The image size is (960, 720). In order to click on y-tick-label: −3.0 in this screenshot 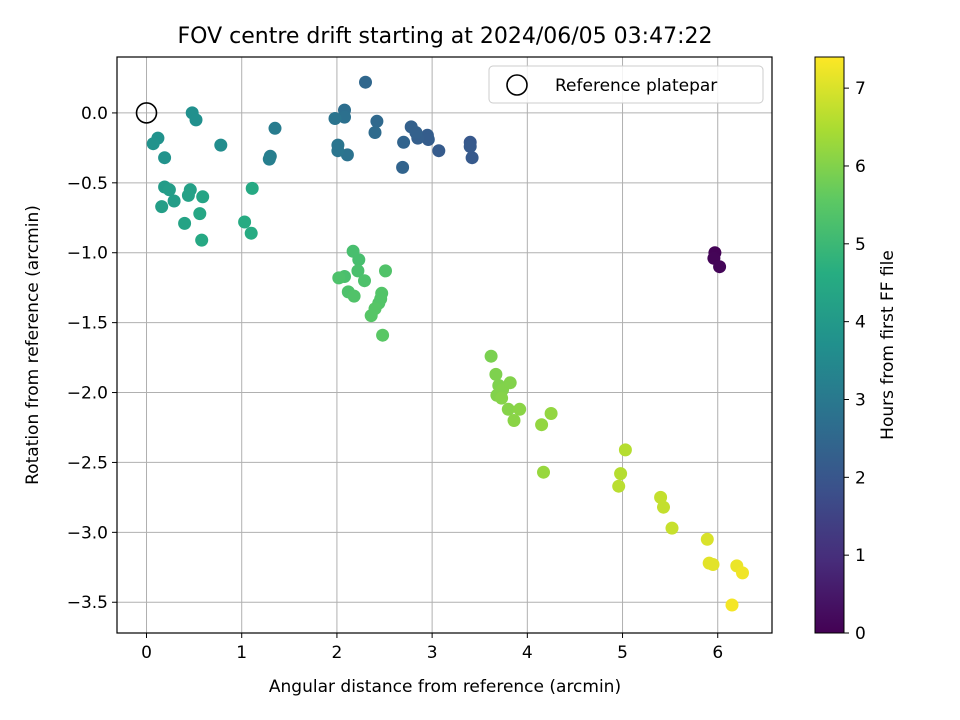, I will do `click(87, 533)`.